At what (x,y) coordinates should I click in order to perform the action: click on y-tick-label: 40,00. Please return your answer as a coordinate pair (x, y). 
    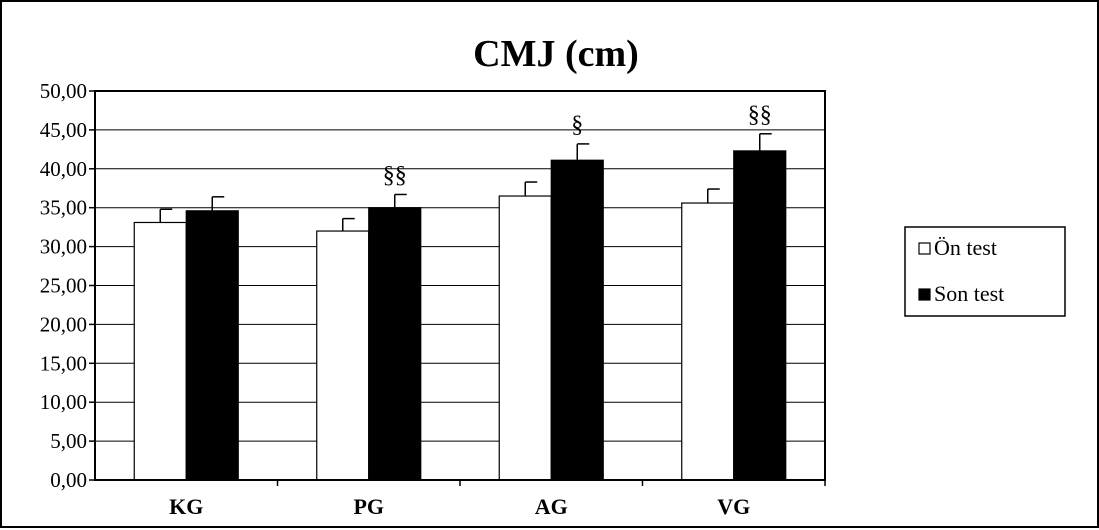
    Looking at the image, I should click on (63, 169).